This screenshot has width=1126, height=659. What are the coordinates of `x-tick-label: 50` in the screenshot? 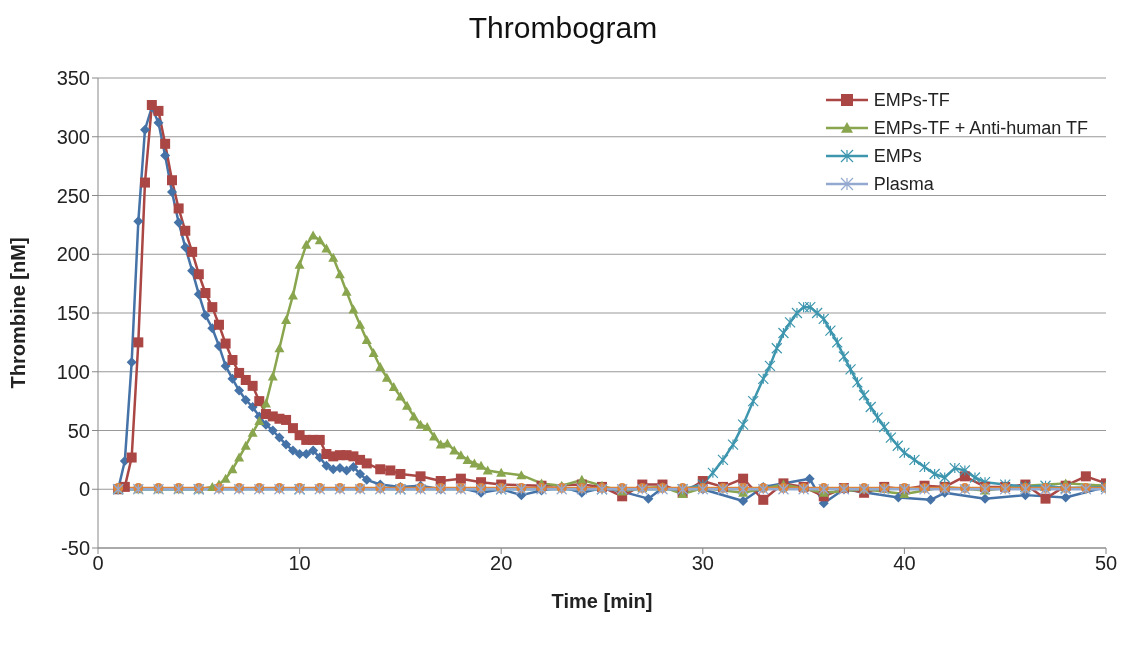 It's located at (1106, 563).